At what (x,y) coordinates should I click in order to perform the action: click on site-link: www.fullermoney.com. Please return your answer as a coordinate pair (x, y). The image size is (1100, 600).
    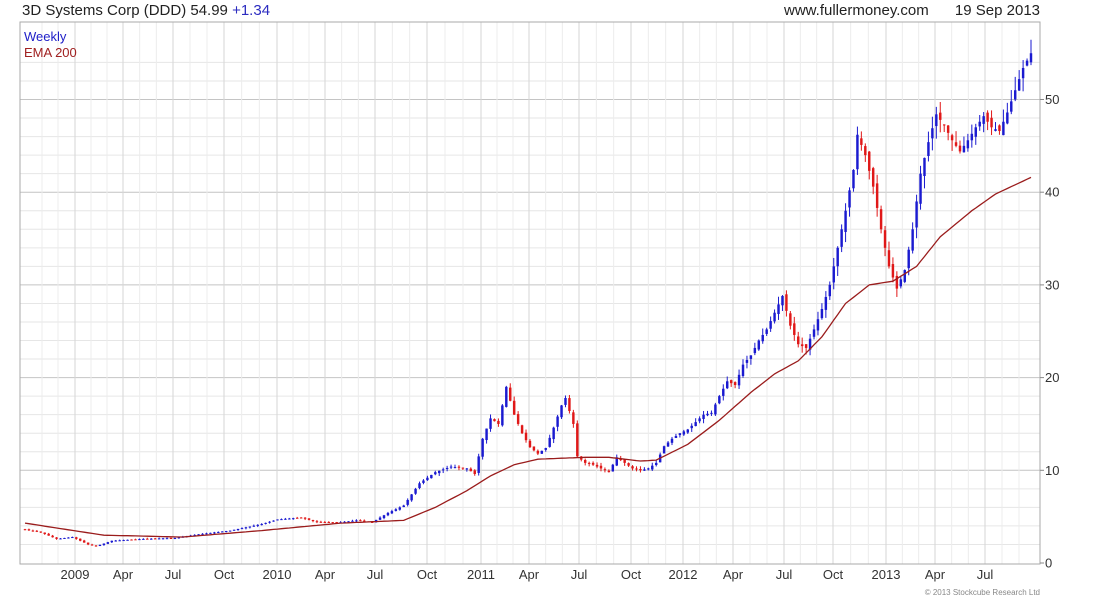
    Looking at the image, I should click on (856, 10).